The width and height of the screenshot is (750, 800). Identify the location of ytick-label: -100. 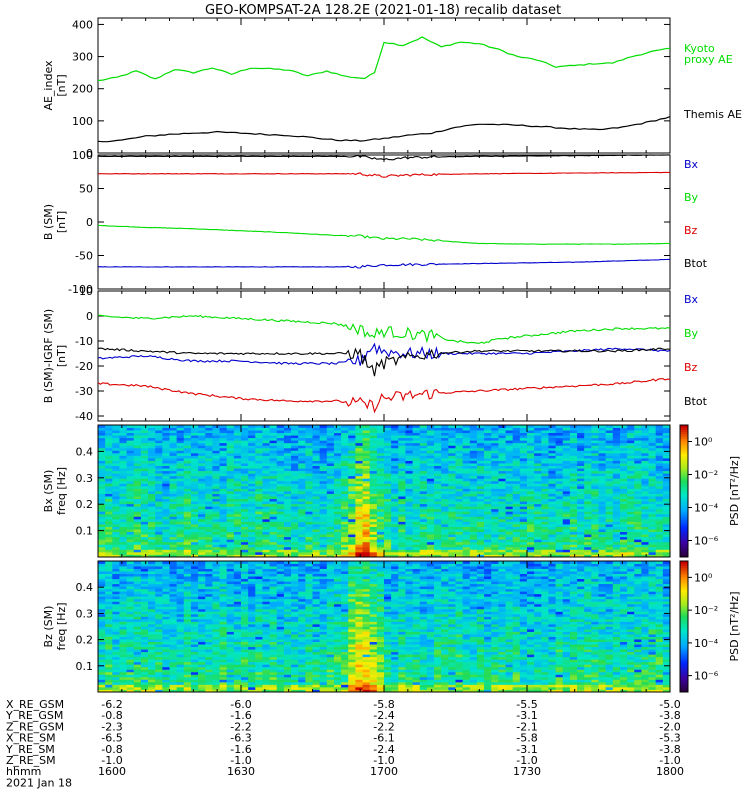
(80, 289).